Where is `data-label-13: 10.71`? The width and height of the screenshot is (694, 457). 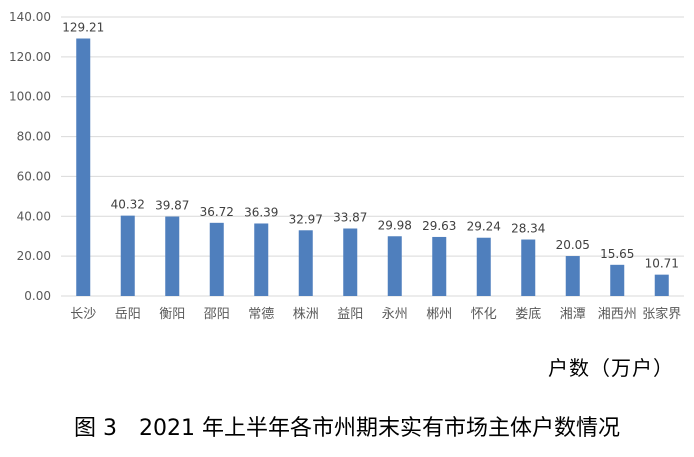
data-label-13: 10.71 is located at coordinates (662, 264).